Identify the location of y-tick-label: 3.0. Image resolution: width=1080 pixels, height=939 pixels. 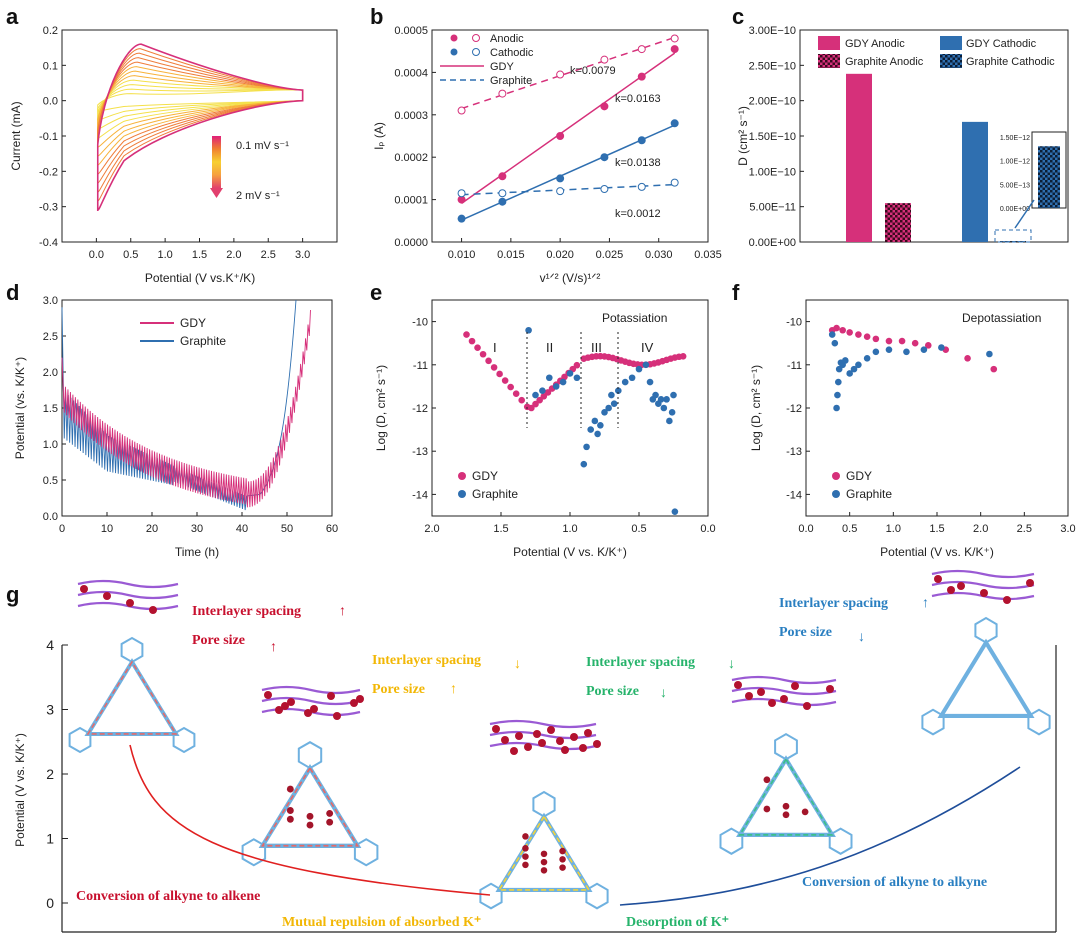
(50, 301).